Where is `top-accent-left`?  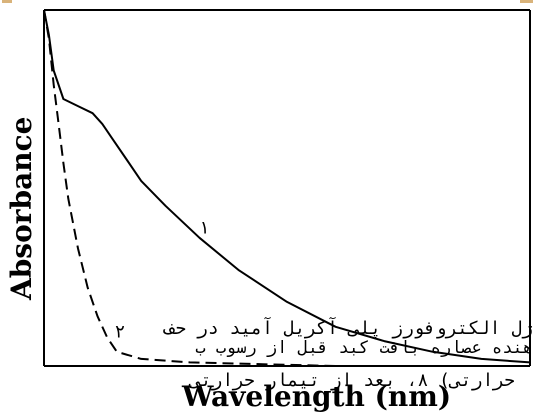 top-accent-left is located at coordinates (7, 1).